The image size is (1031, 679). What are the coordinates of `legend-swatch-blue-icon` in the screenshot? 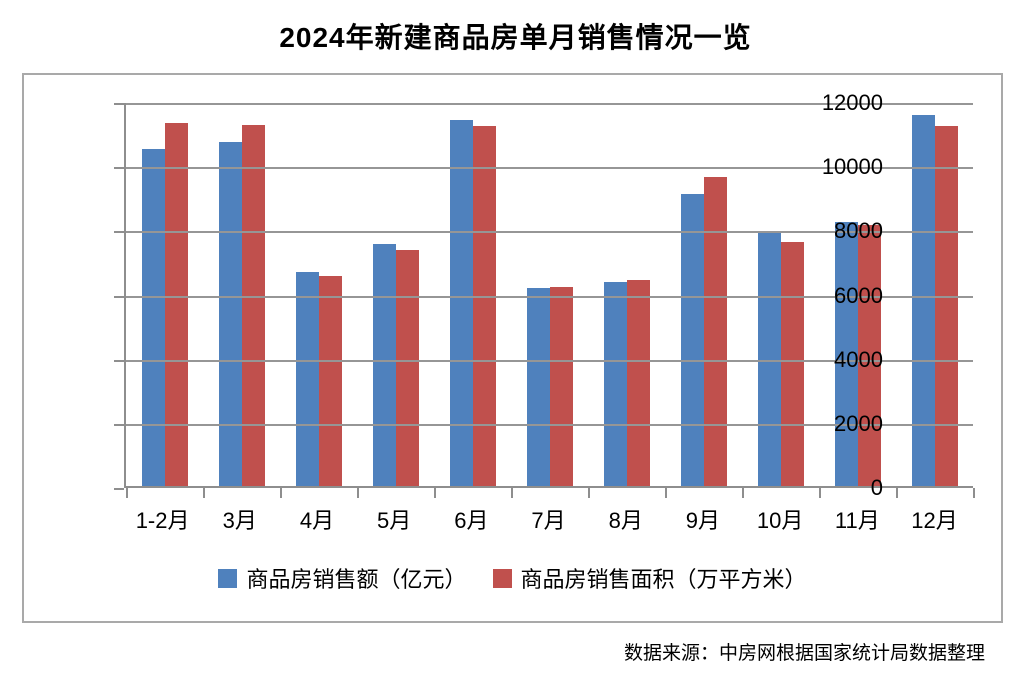 It's located at (228, 578).